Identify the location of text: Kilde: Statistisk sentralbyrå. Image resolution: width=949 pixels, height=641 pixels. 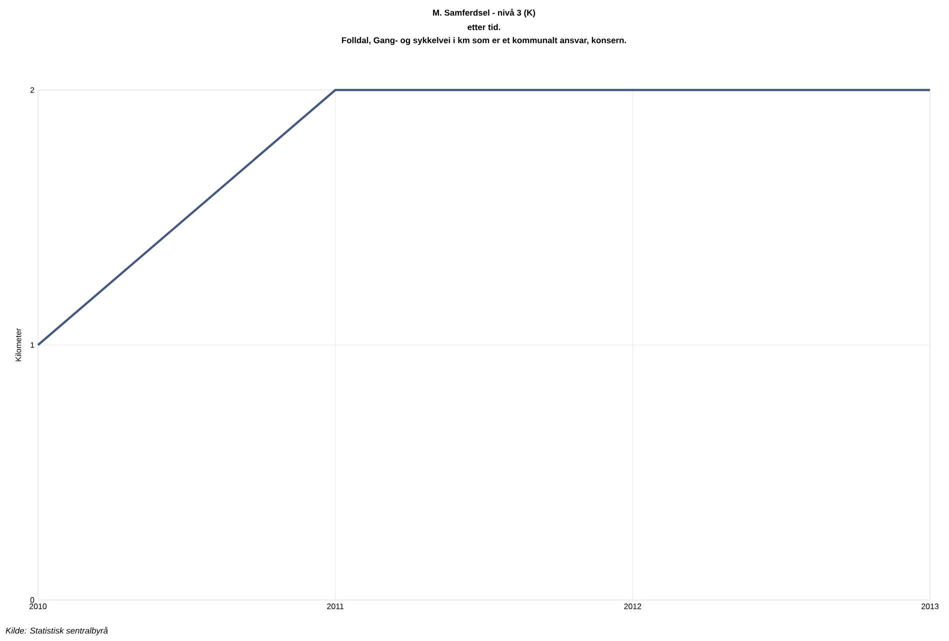
(57, 631).